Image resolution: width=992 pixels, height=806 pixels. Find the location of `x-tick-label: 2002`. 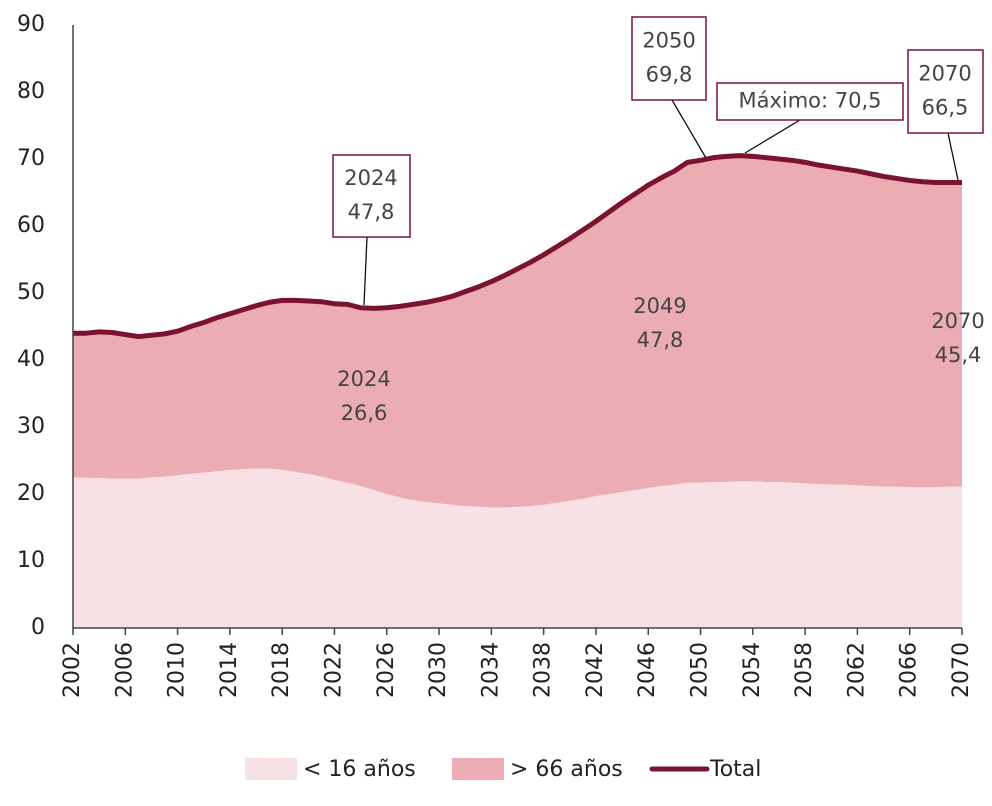

x-tick-label: 2002 is located at coordinates (72, 670).